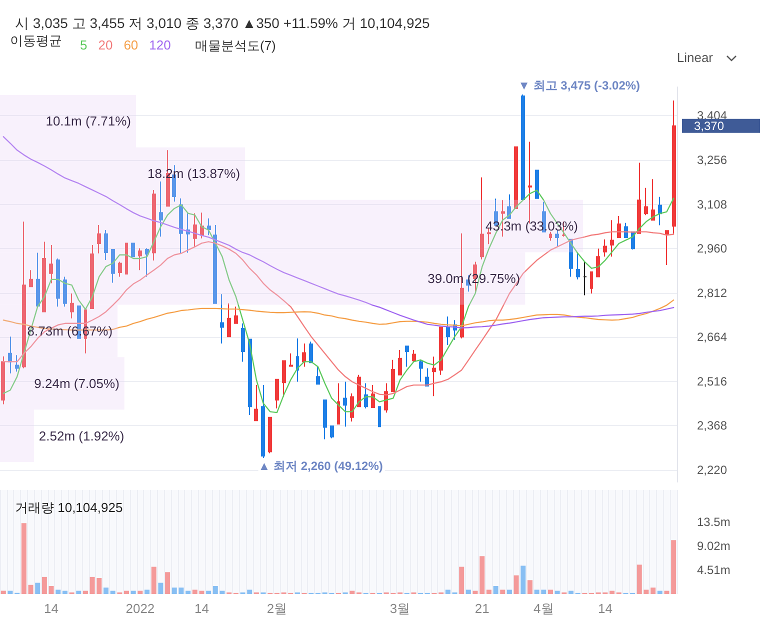 The height and width of the screenshot is (622, 778). I want to click on y-tick-label: 4.51m, so click(713, 569).